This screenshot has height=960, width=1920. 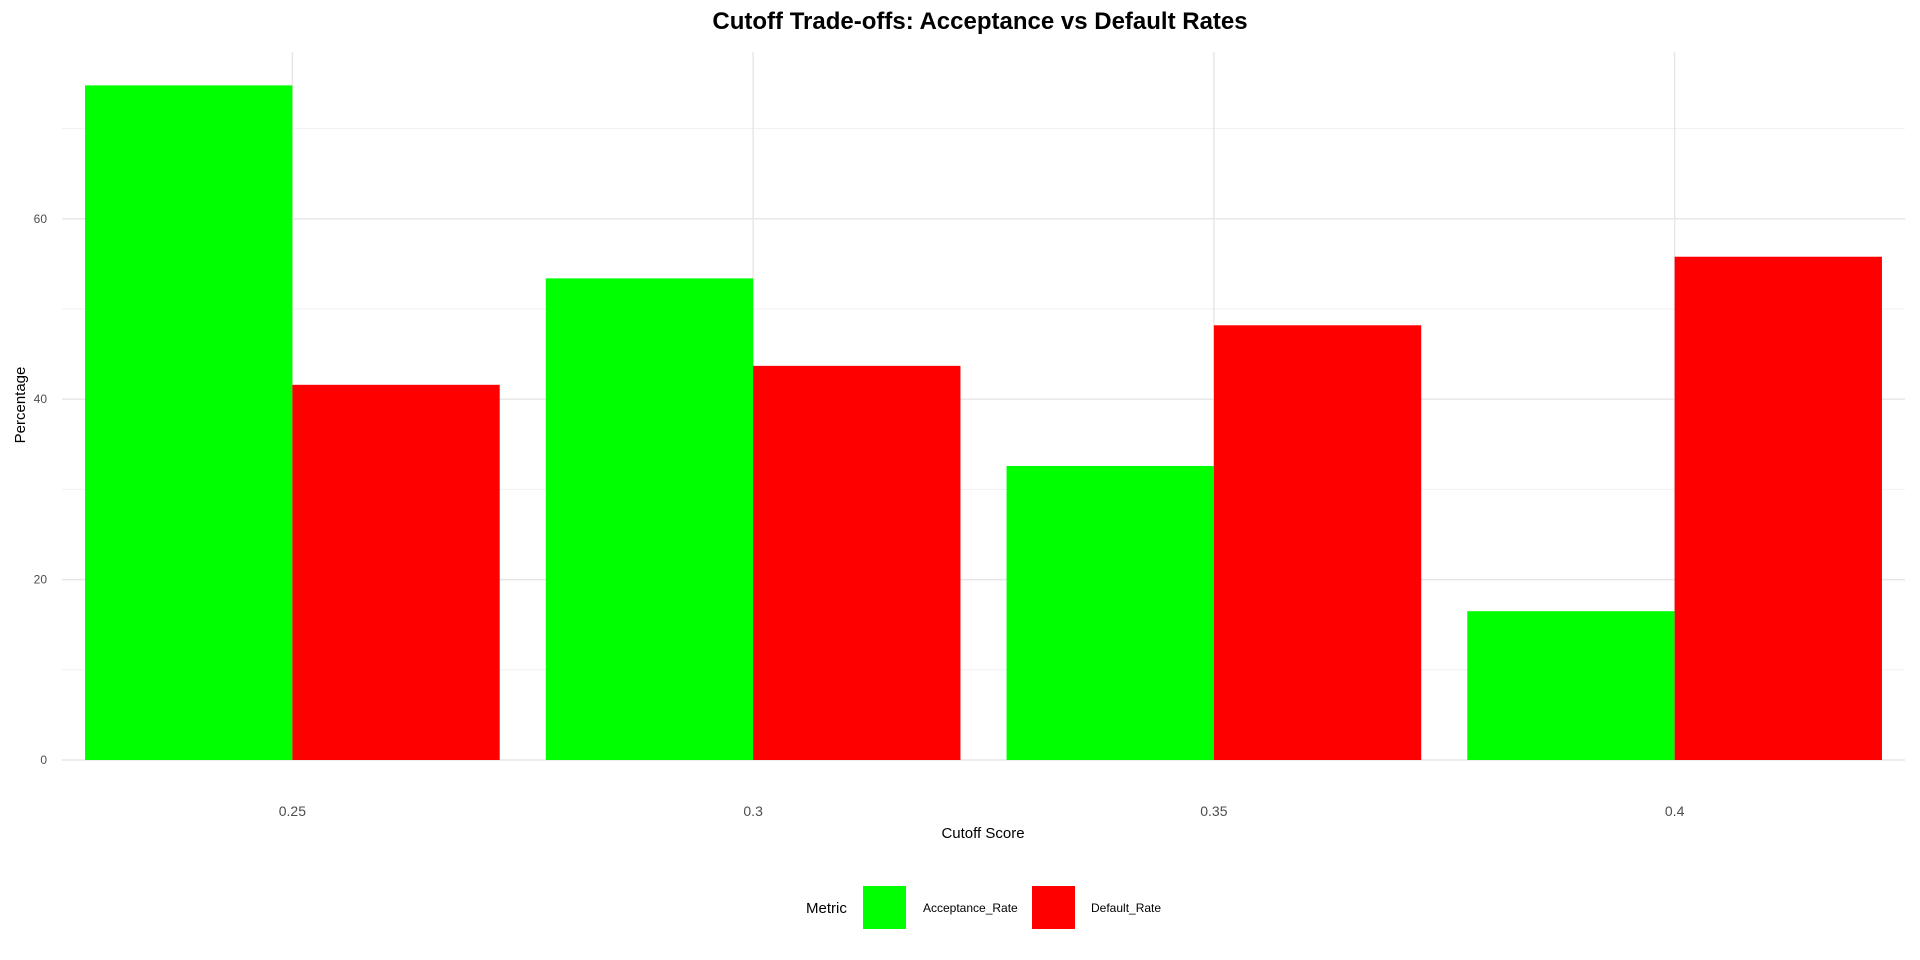 What do you see at coordinates (1126, 908) in the screenshot?
I see `legend-label-default-rate: Default_Rate` at bounding box center [1126, 908].